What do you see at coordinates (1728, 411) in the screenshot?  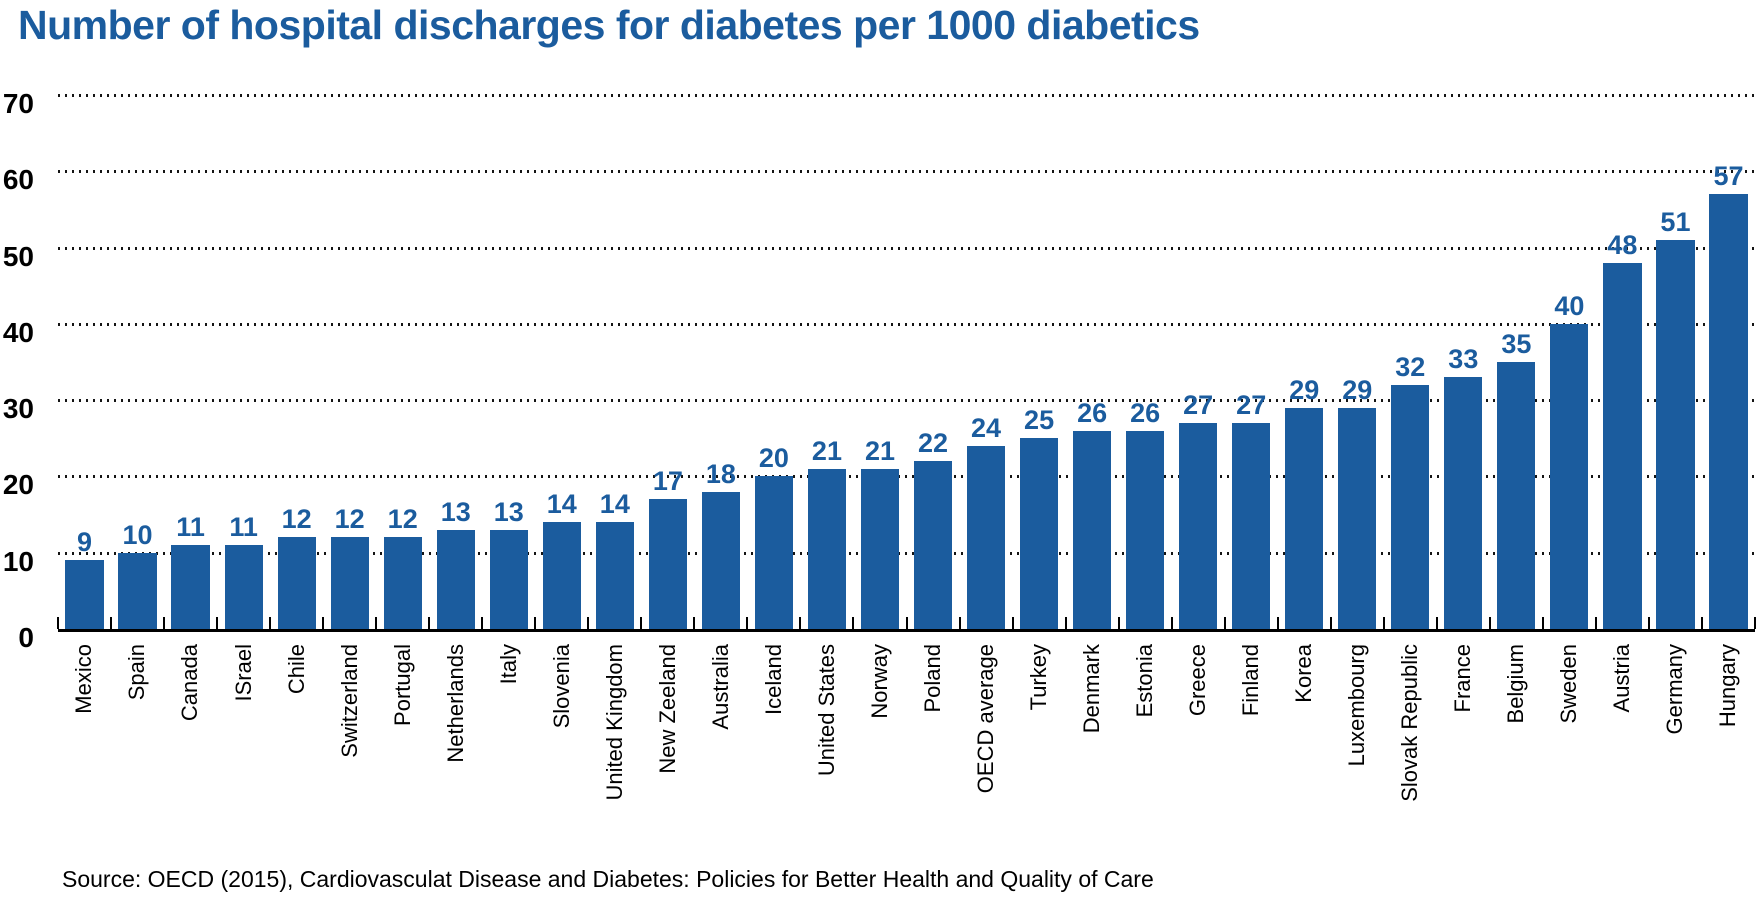 I see `bar-hungary` at bounding box center [1728, 411].